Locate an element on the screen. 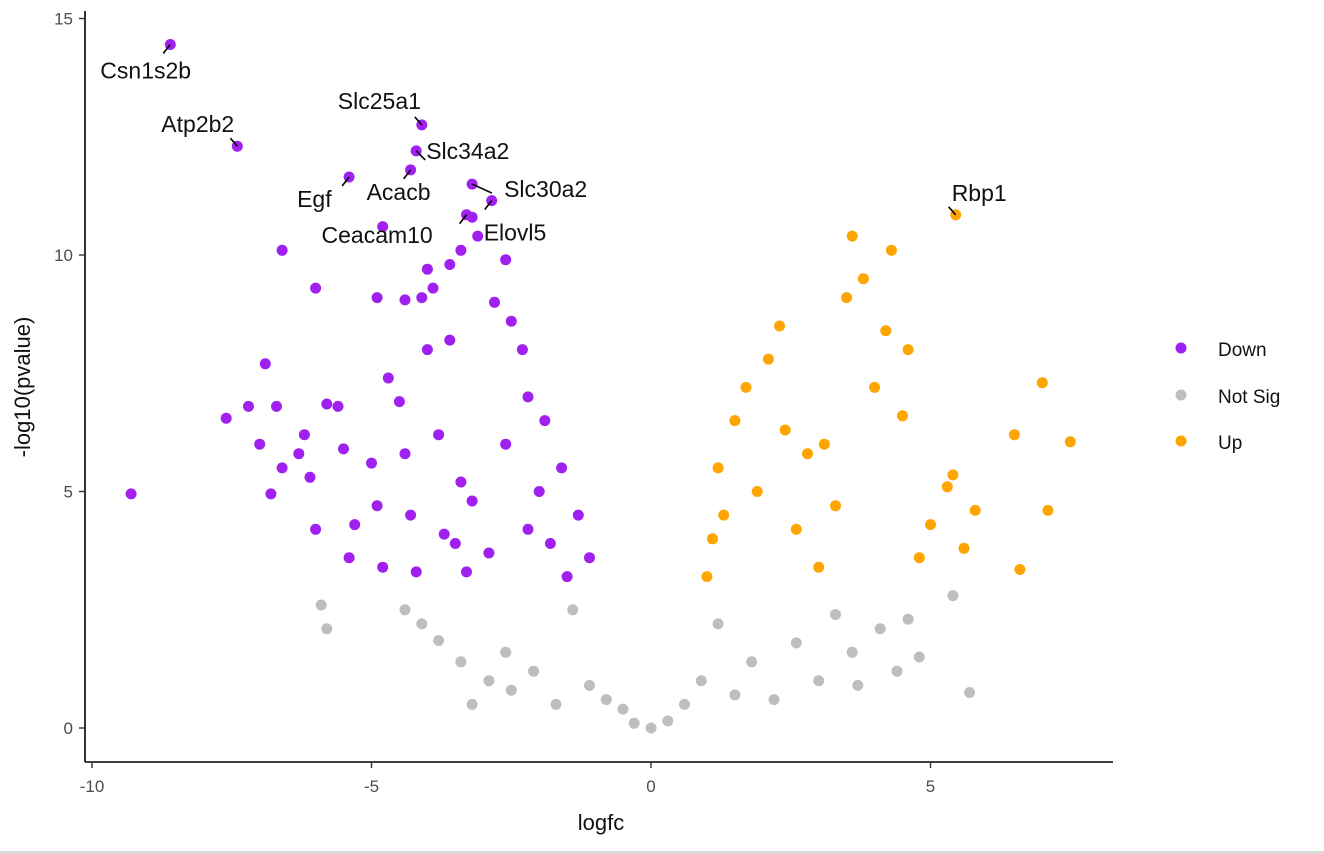 Image resolution: width=1324 pixels, height=854 pixels. legend-label-up: Up is located at coordinates (1230, 443).